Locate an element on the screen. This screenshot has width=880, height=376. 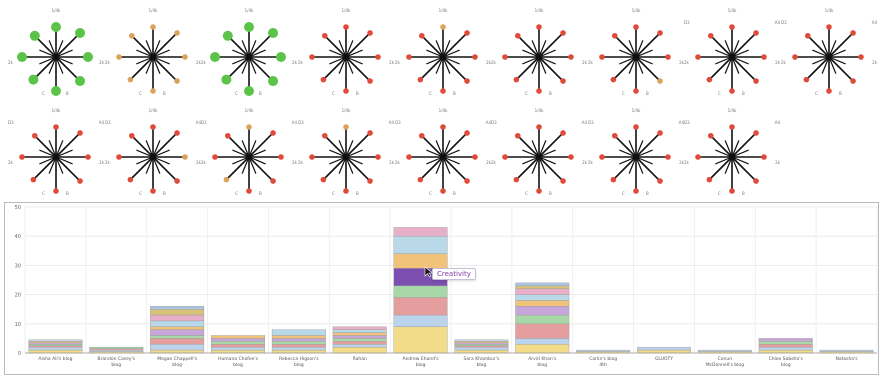
x-tick-label: GLUOTY is located at coordinates (664, 359).